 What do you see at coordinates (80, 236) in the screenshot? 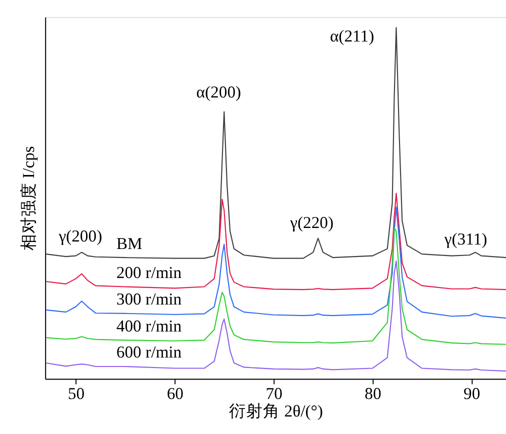
I see `annotation: γ(200)` at bounding box center [80, 236].